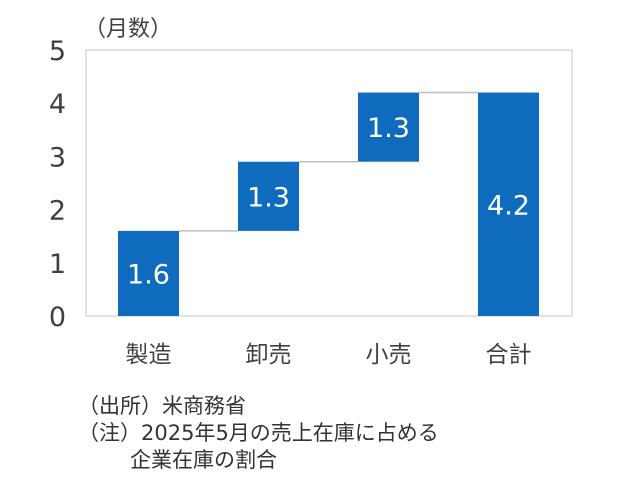 Image resolution: width=629 pixels, height=495 pixels. What do you see at coordinates (57, 317) in the screenshot?
I see `y-tick-label: 0` at bounding box center [57, 317].